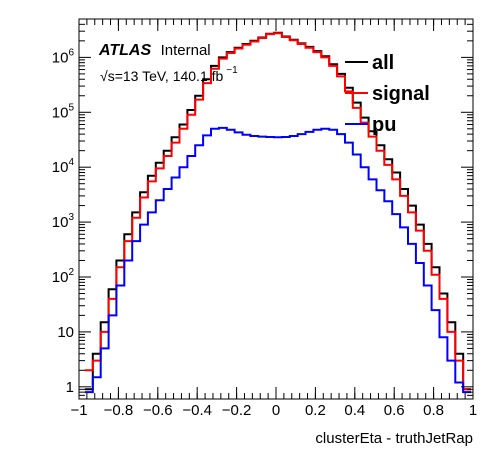 Image resolution: width=496 pixels, height=472 pixels. What do you see at coordinates (433, 410) in the screenshot?
I see `x-tick-label: 0.8` at bounding box center [433, 410].